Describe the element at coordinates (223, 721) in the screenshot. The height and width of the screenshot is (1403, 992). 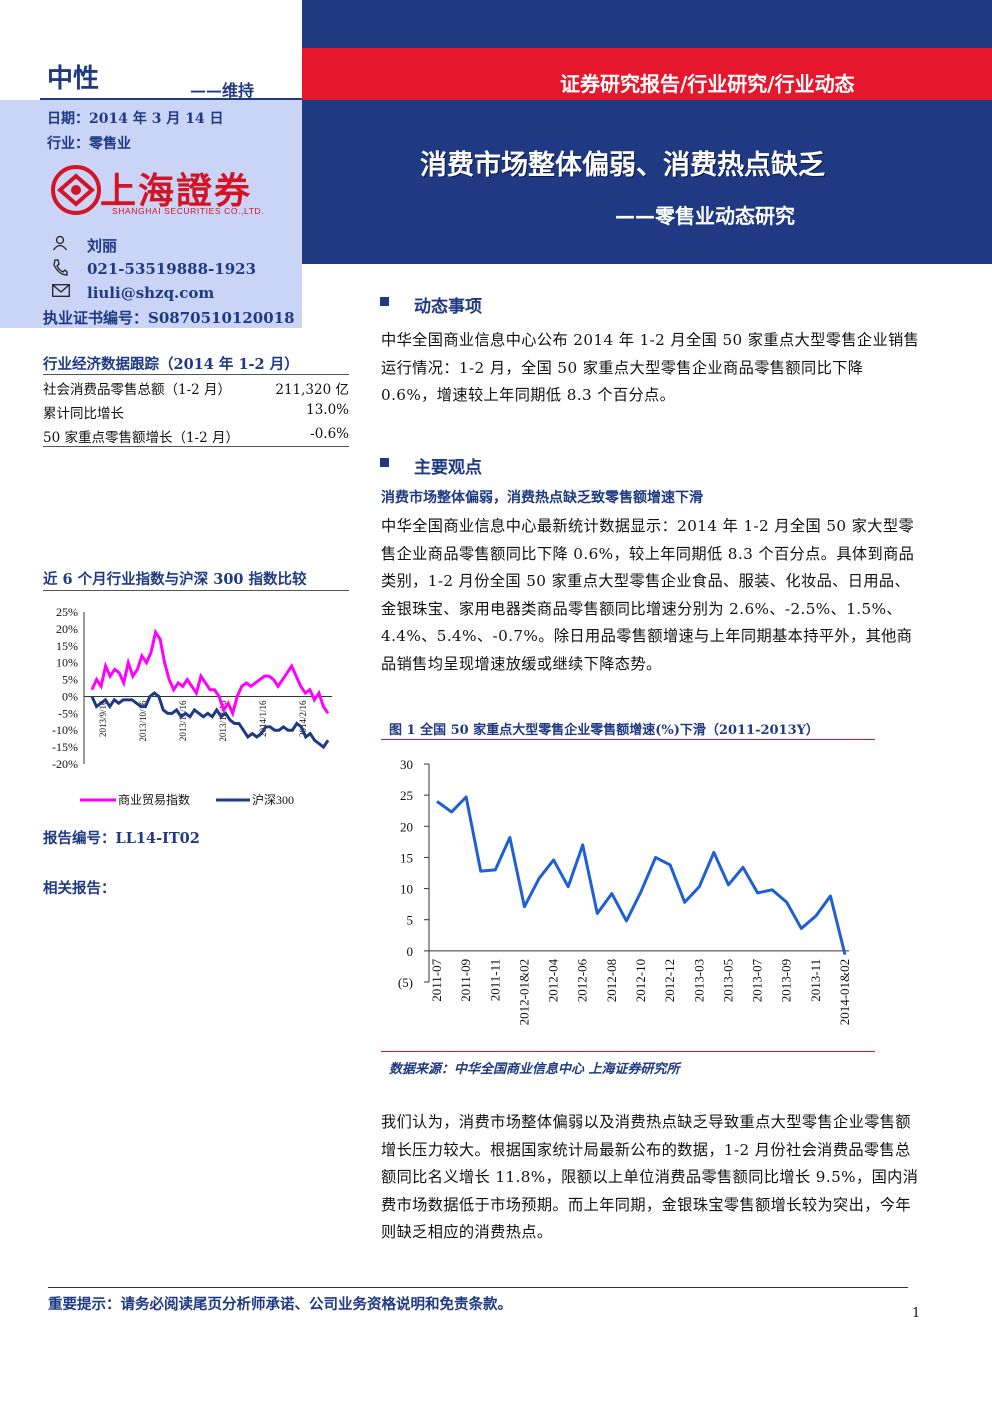
I see `x-tick-label: 2013/12/16` at that location.